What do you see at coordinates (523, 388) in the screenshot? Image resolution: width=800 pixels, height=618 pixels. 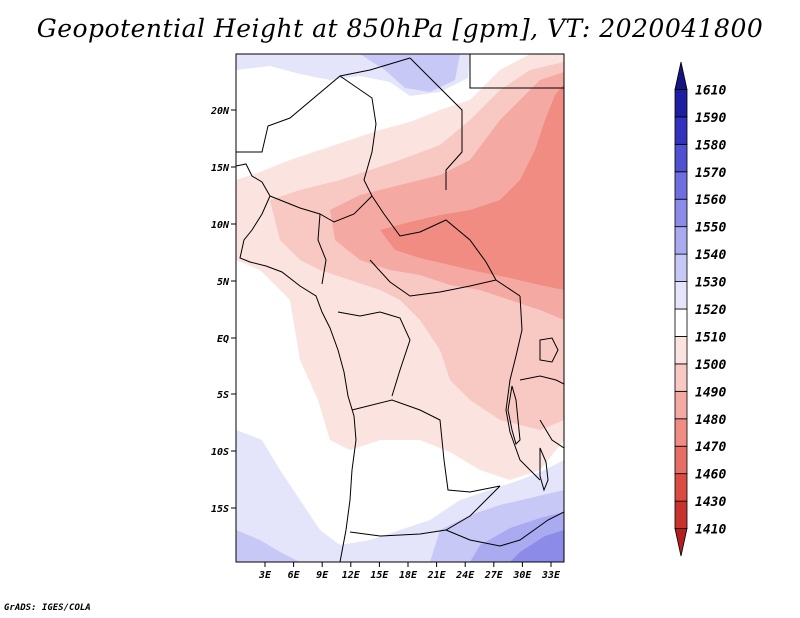 I see `border-drc-east` at bounding box center [523, 388].